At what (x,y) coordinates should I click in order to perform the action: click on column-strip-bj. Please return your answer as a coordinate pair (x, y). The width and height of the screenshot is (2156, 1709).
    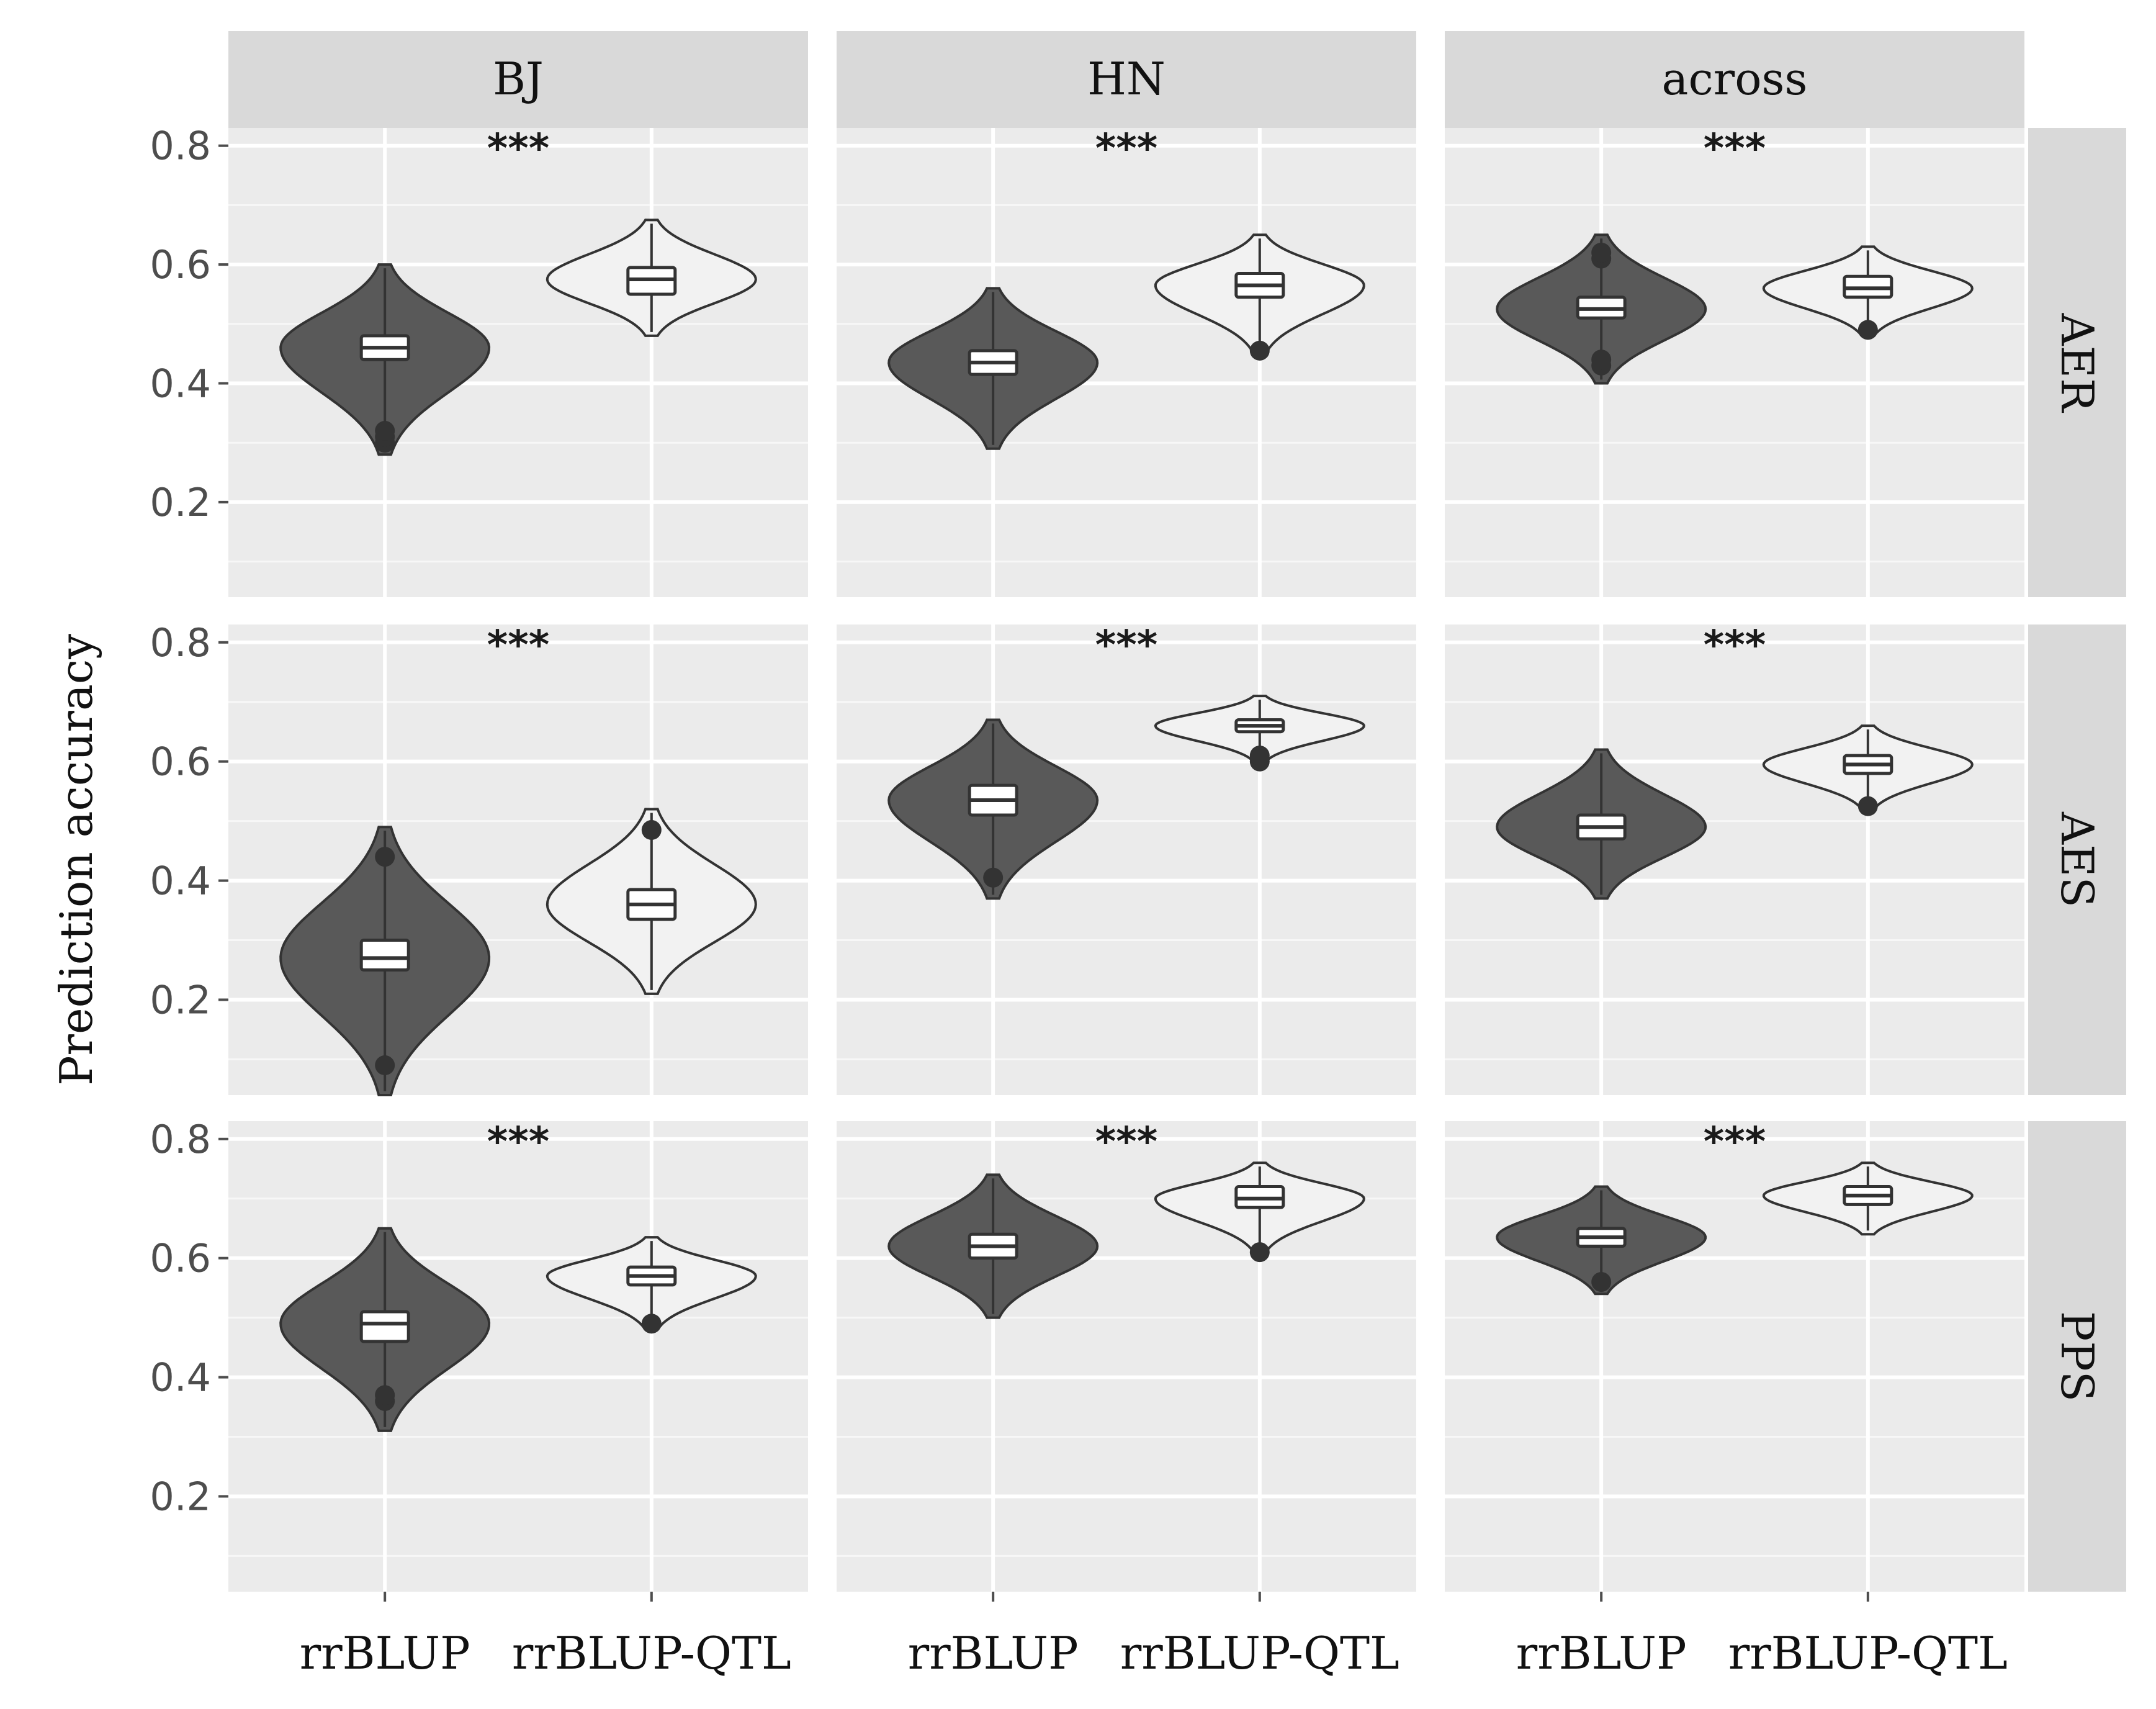
    Looking at the image, I should click on (518, 79).